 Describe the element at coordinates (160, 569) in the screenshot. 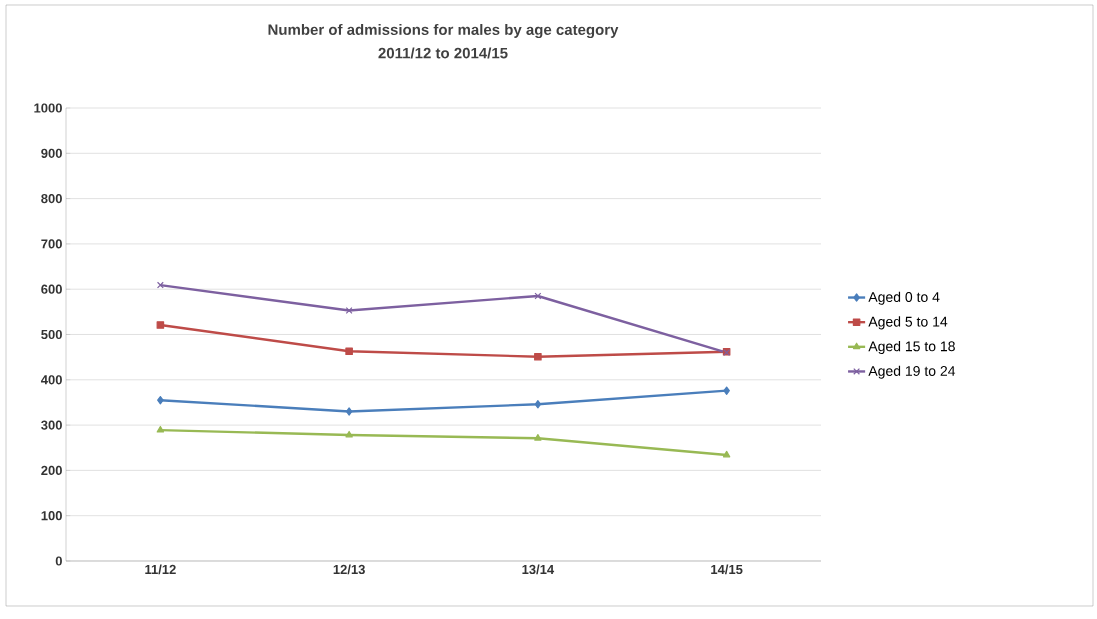

I see `x-tick-label: 11/12` at that location.